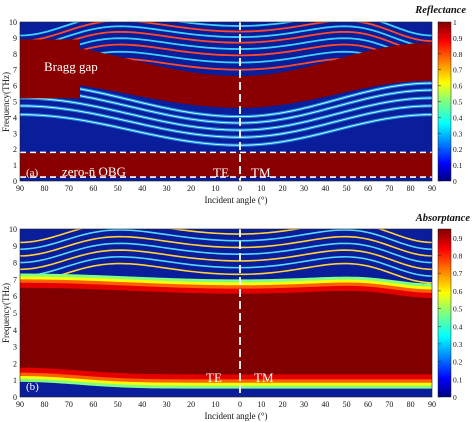 This screenshot has width=474, height=422. What do you see at coordinates (264, 377) in the screenshot?
I see `tm-label-b: TM` at bounding box center [264, 377].